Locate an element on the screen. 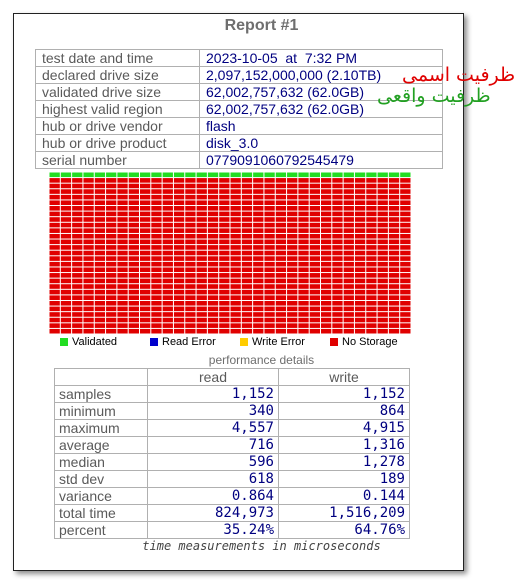  info-label: serial number is located at coordinates (117, 160).